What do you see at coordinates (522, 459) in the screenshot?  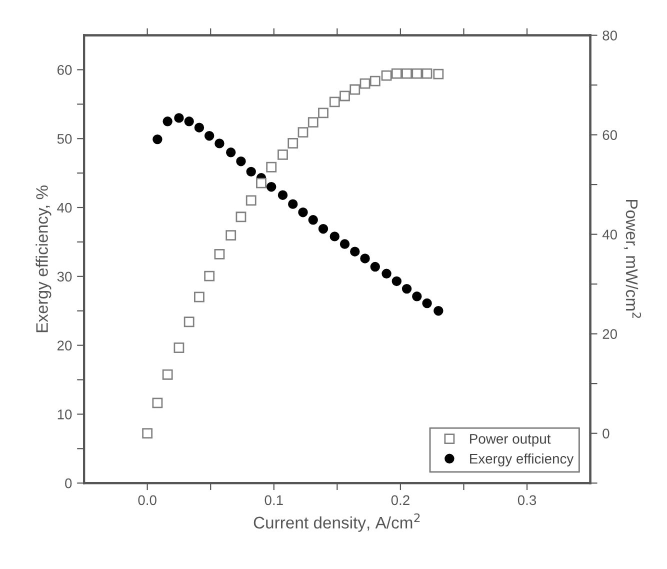 I see `legend-label: Exergy efficiency` at bounding box center [522, 459].